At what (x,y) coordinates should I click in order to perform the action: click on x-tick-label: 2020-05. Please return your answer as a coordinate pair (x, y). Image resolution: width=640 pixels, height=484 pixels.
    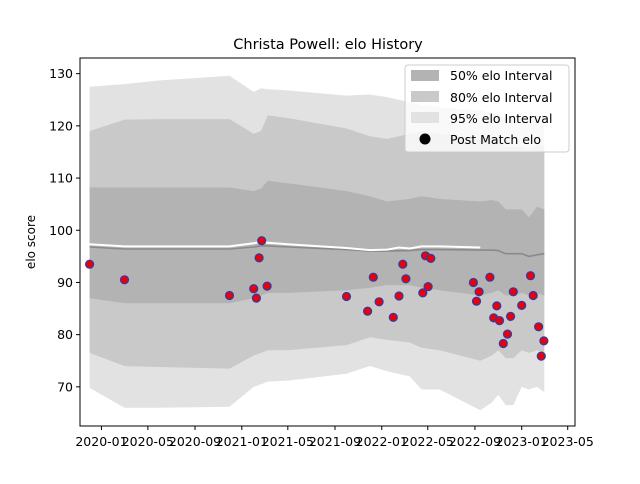
    Looking at the image, I should click on (148, 441).